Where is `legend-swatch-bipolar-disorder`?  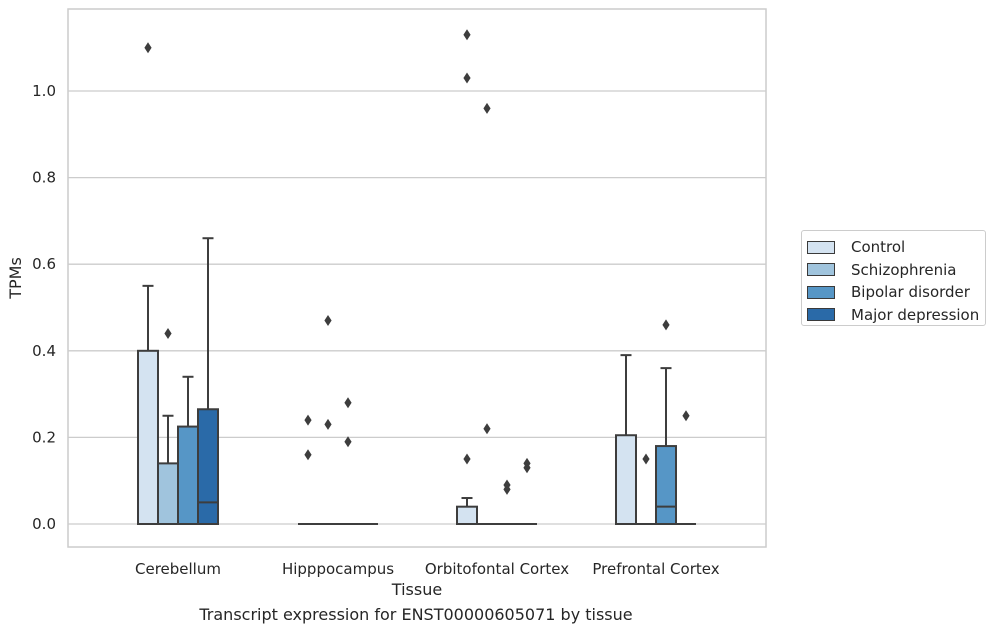 legend-swatch-bipolar-disorder is located at coordinates (821, 292).